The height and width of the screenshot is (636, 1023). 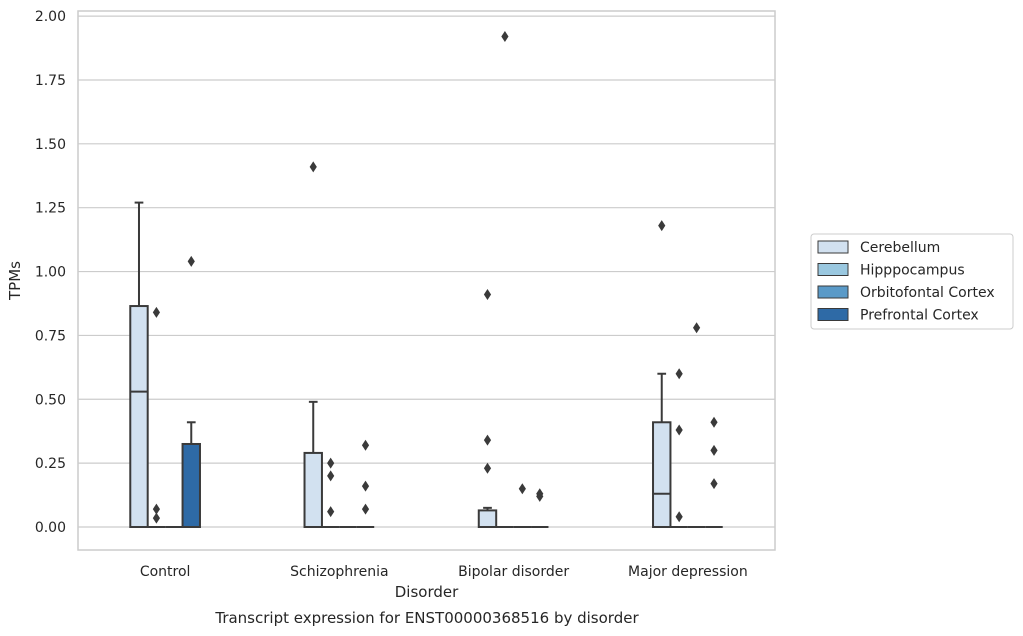 What do you see at coordinates (427, 592) in the screenshot?
I see `x-axis-label: Disorder` at bounding box center [427, 592].